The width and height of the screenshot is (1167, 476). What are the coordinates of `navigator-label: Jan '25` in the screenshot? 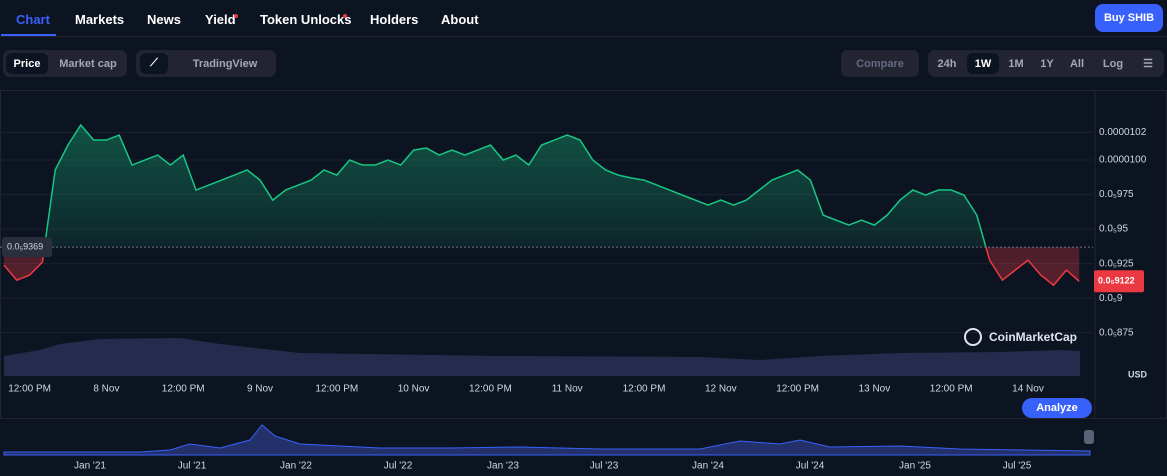 It's located at (915, 466).